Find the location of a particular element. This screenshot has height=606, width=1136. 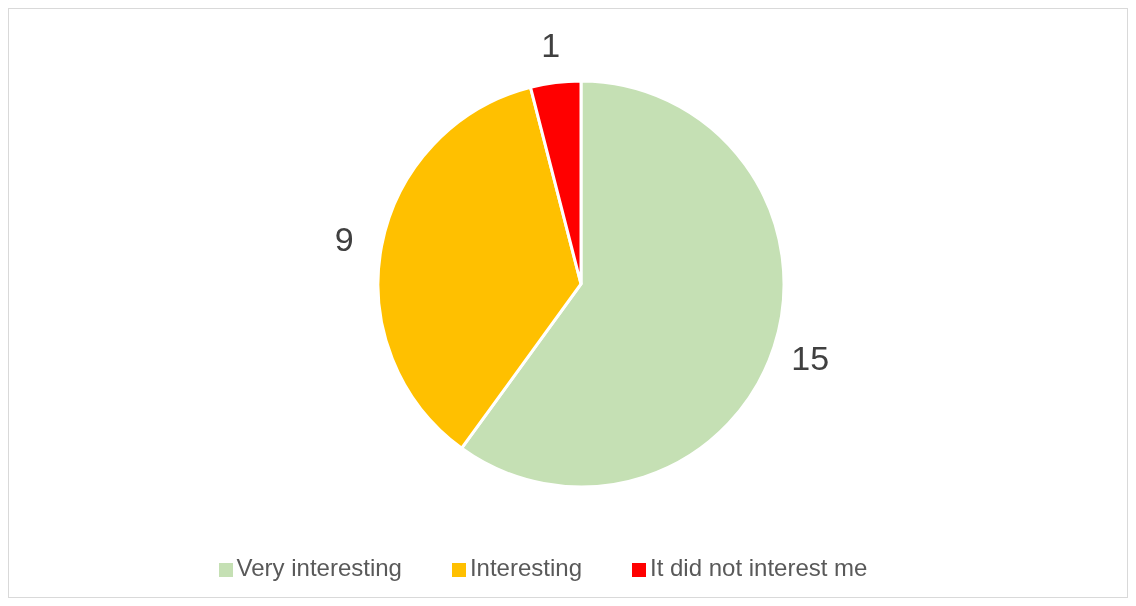

data-label: 9 is located at coordinates (344, 238).